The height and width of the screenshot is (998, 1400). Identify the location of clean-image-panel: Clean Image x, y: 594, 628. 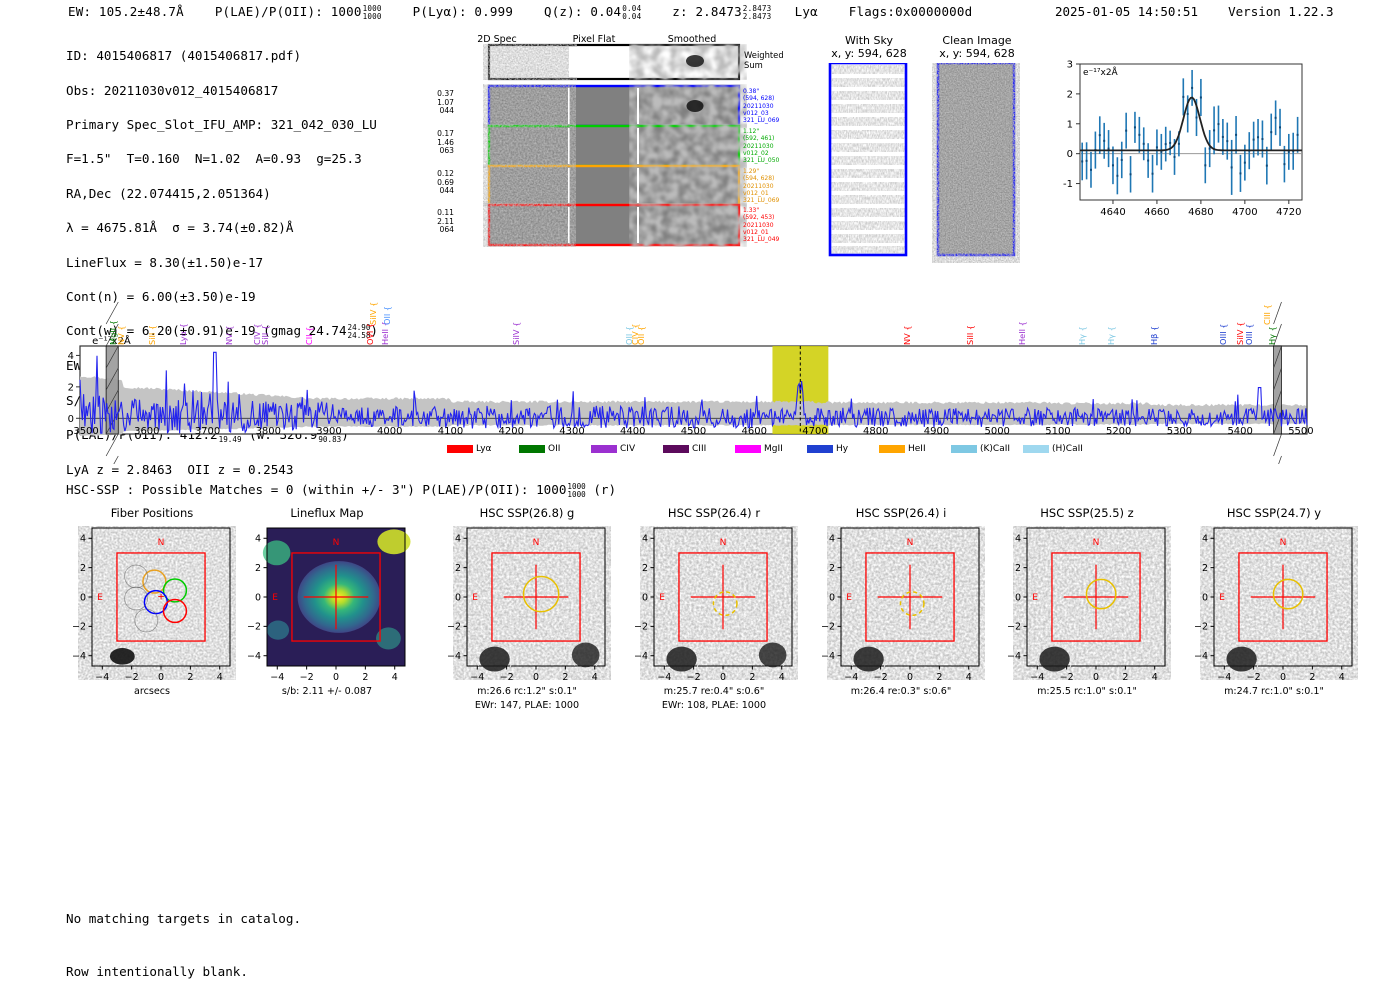
(977, 148).